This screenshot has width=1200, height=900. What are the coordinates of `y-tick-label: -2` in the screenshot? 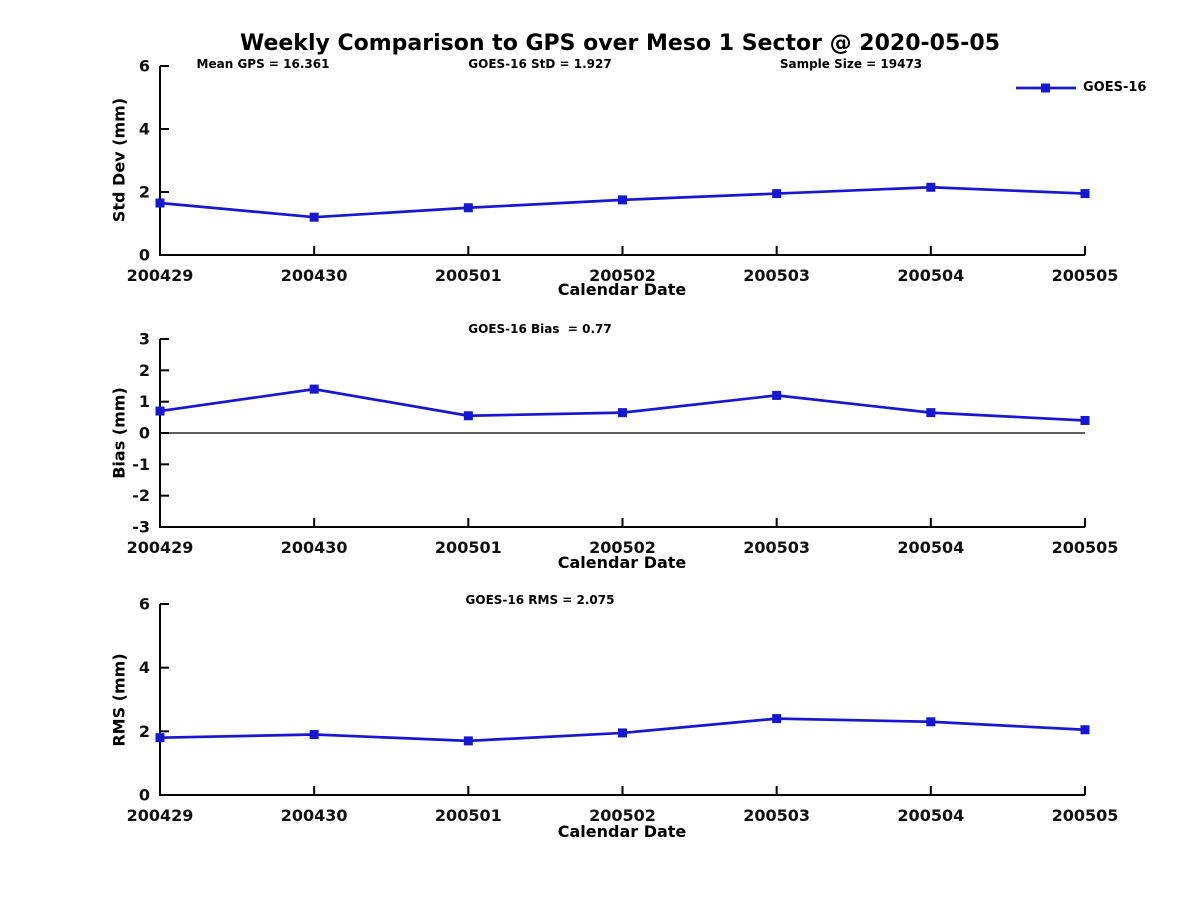 It's located at (141, 495).